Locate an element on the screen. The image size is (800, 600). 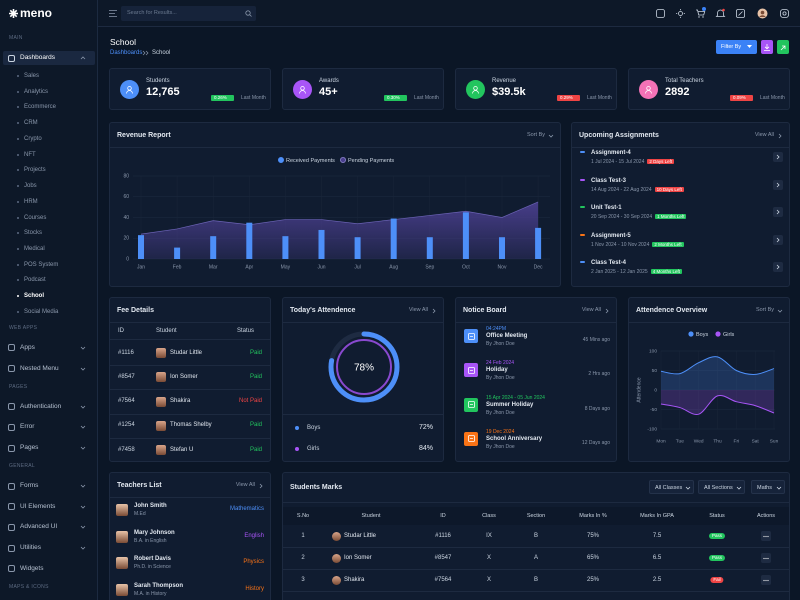
profile-avatar is located at coordinates (762, 13).